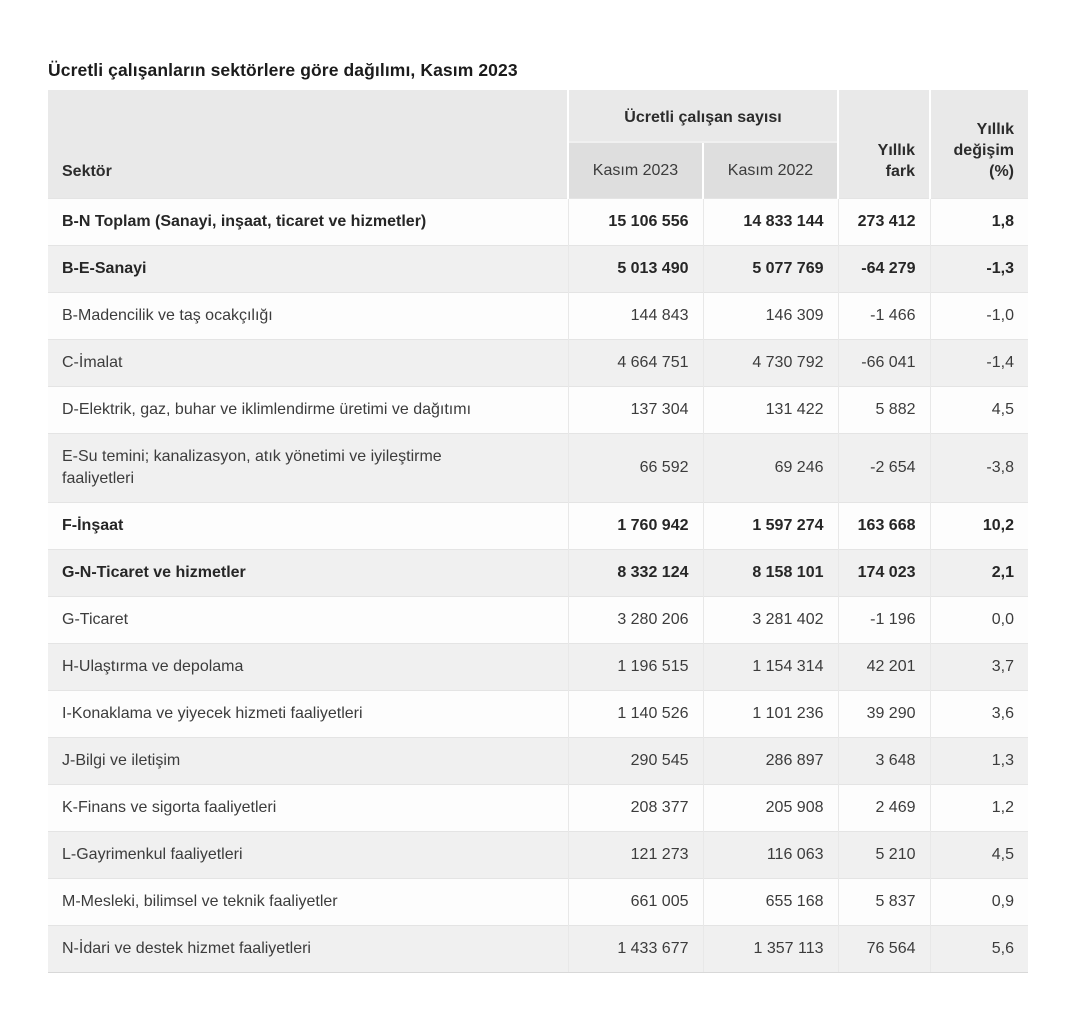 The height and width of the screenshot is (1013, 1076). What do you see at coordinates (635, 619) in the screenshot?
I see `nov2023-value-cell: 3 280 206` at bounding box center [635, 619].